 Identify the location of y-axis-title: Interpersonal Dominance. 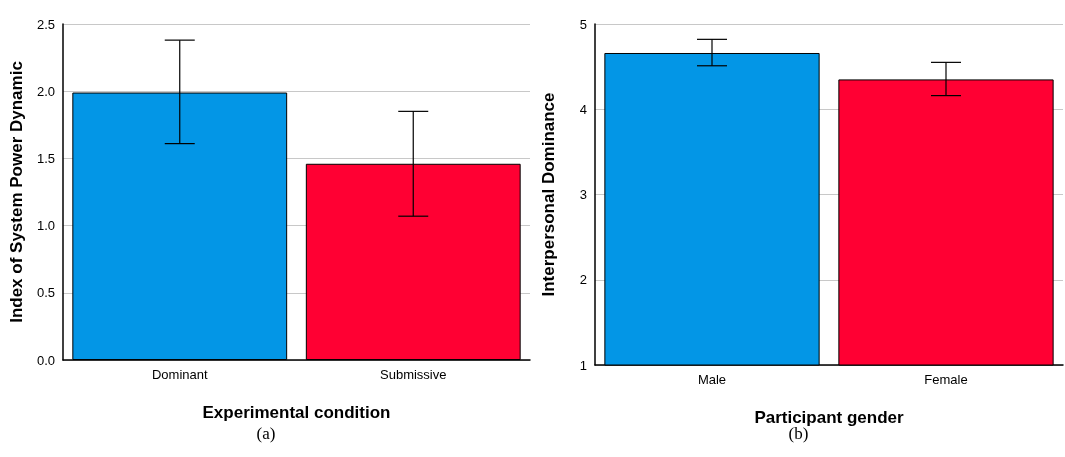
(548, 194).